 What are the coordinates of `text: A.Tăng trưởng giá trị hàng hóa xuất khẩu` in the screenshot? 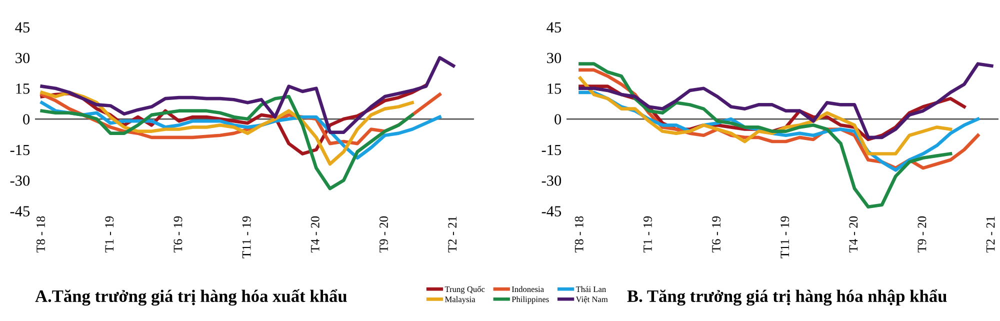 It's located at (191, 297).